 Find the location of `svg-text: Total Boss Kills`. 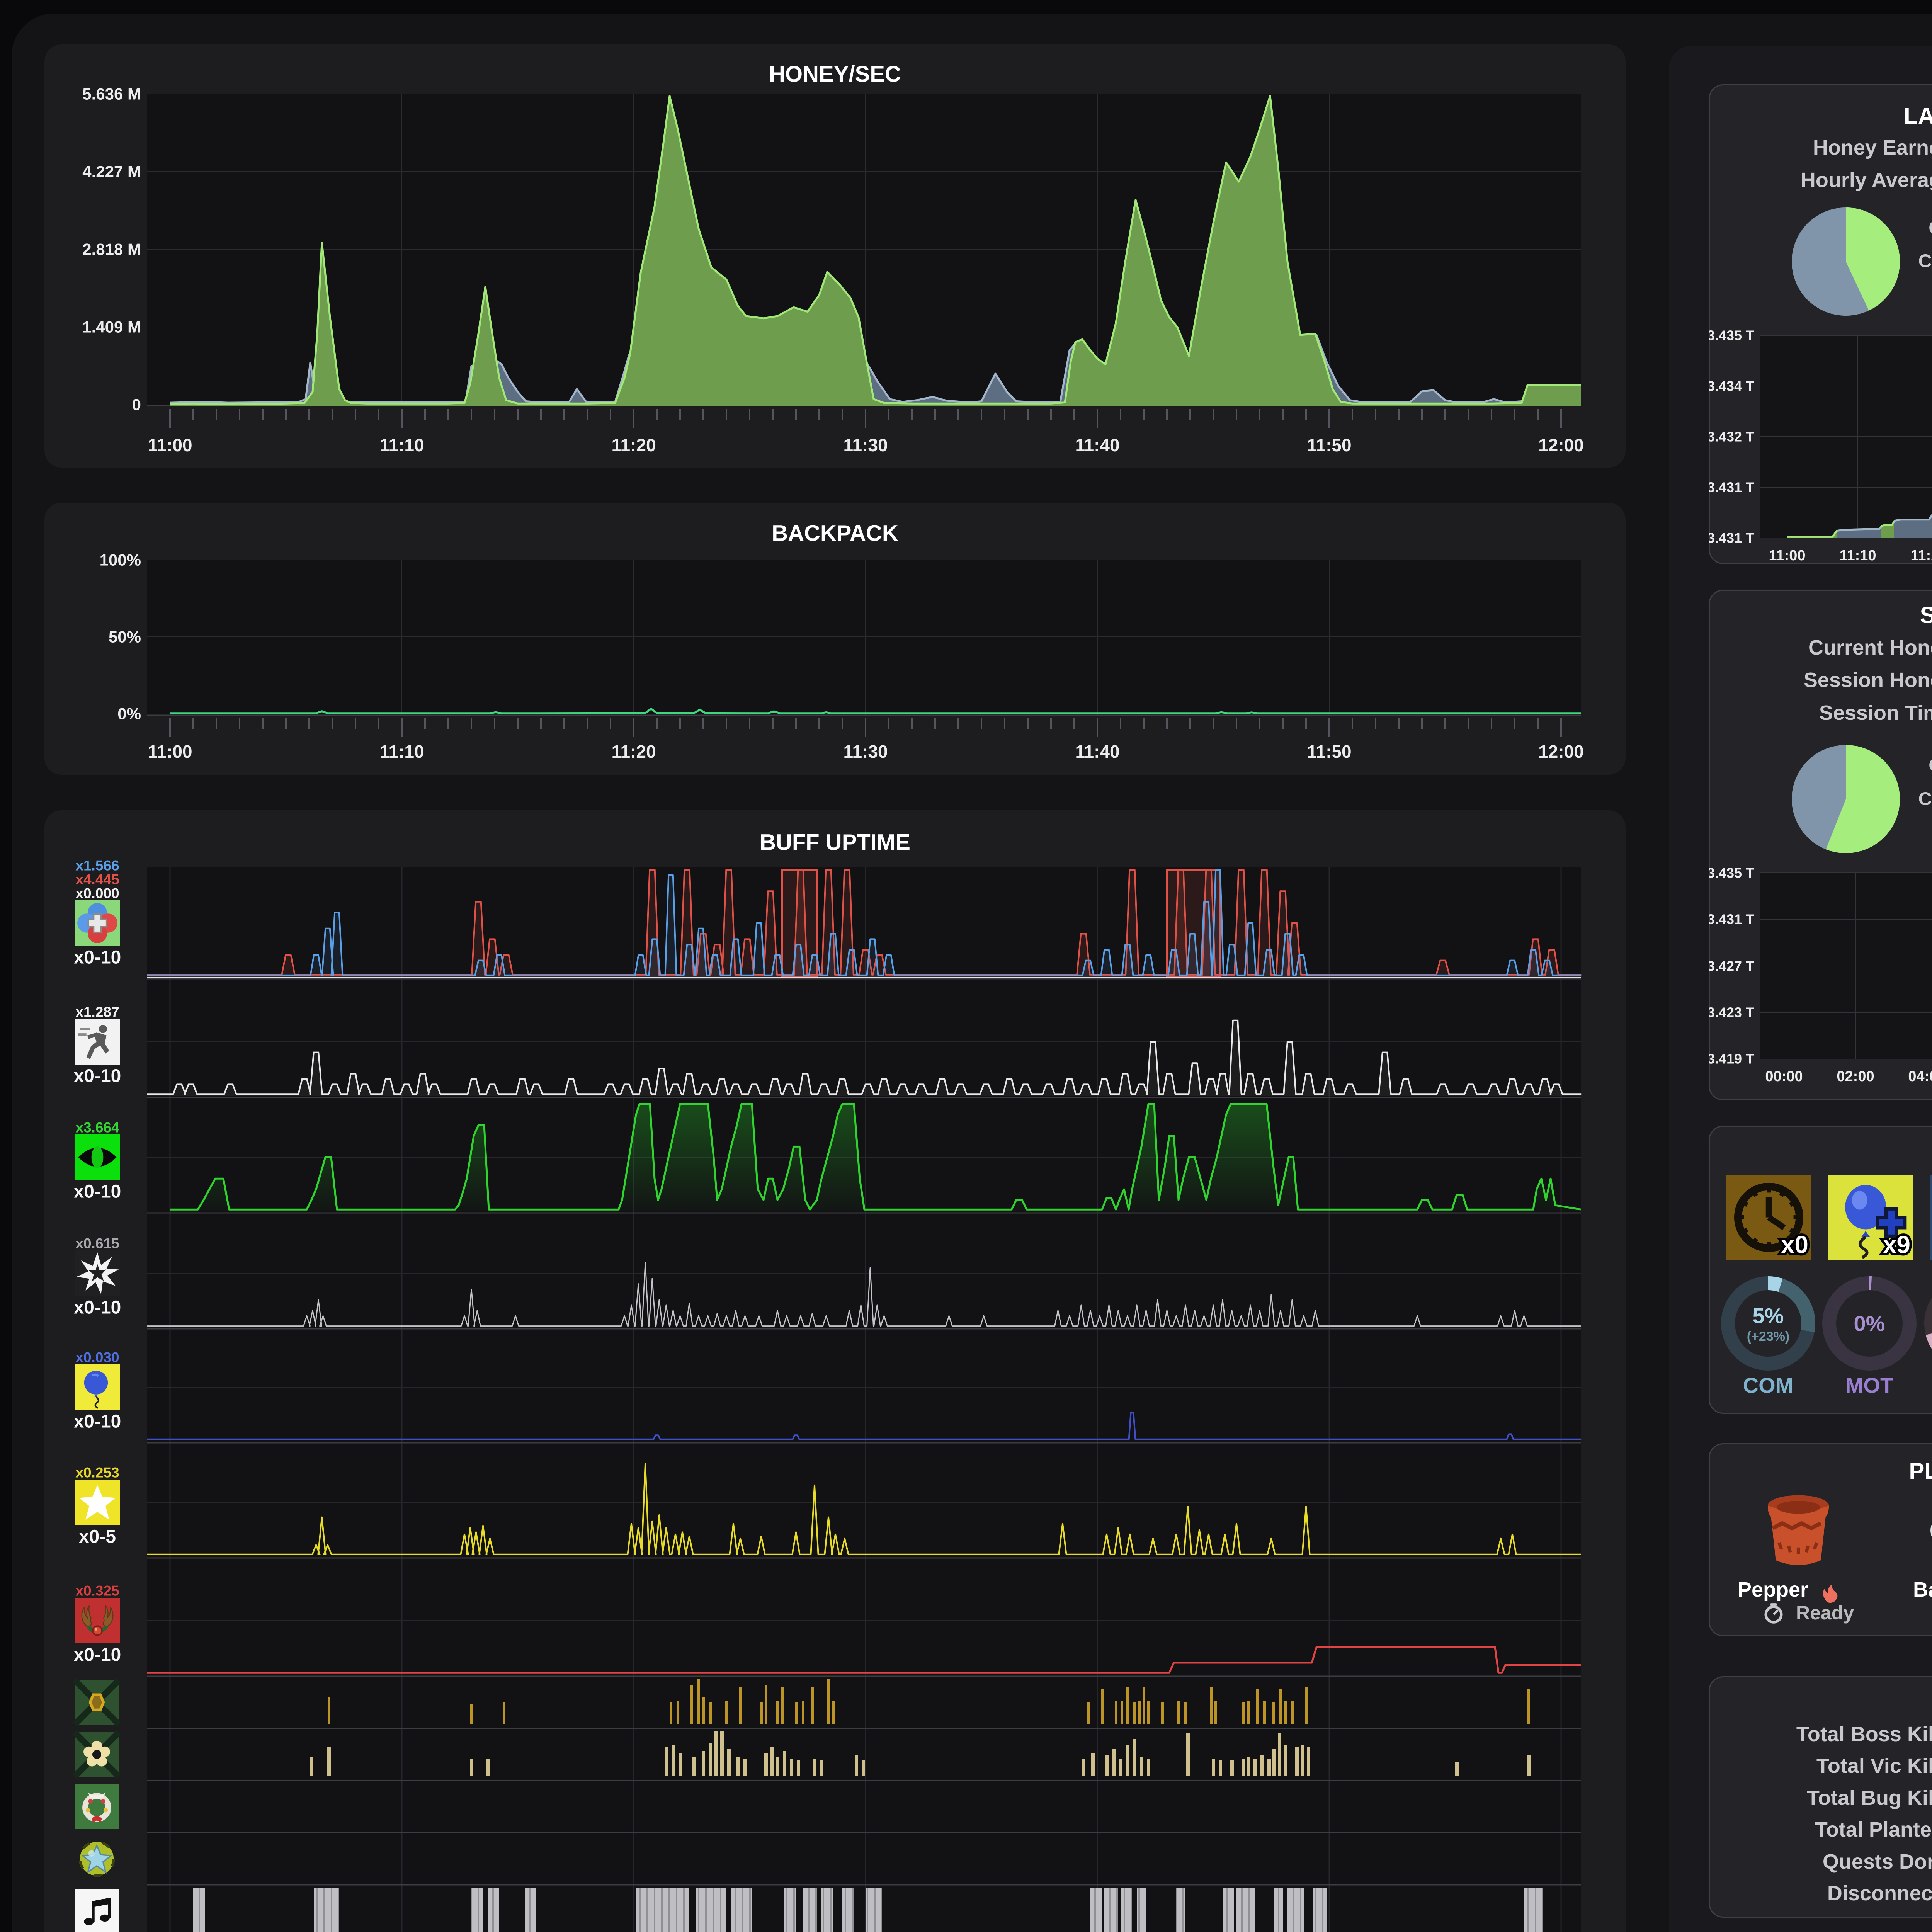

svg-text: Total Boss Kills is located at coordinates (1864, 1735).